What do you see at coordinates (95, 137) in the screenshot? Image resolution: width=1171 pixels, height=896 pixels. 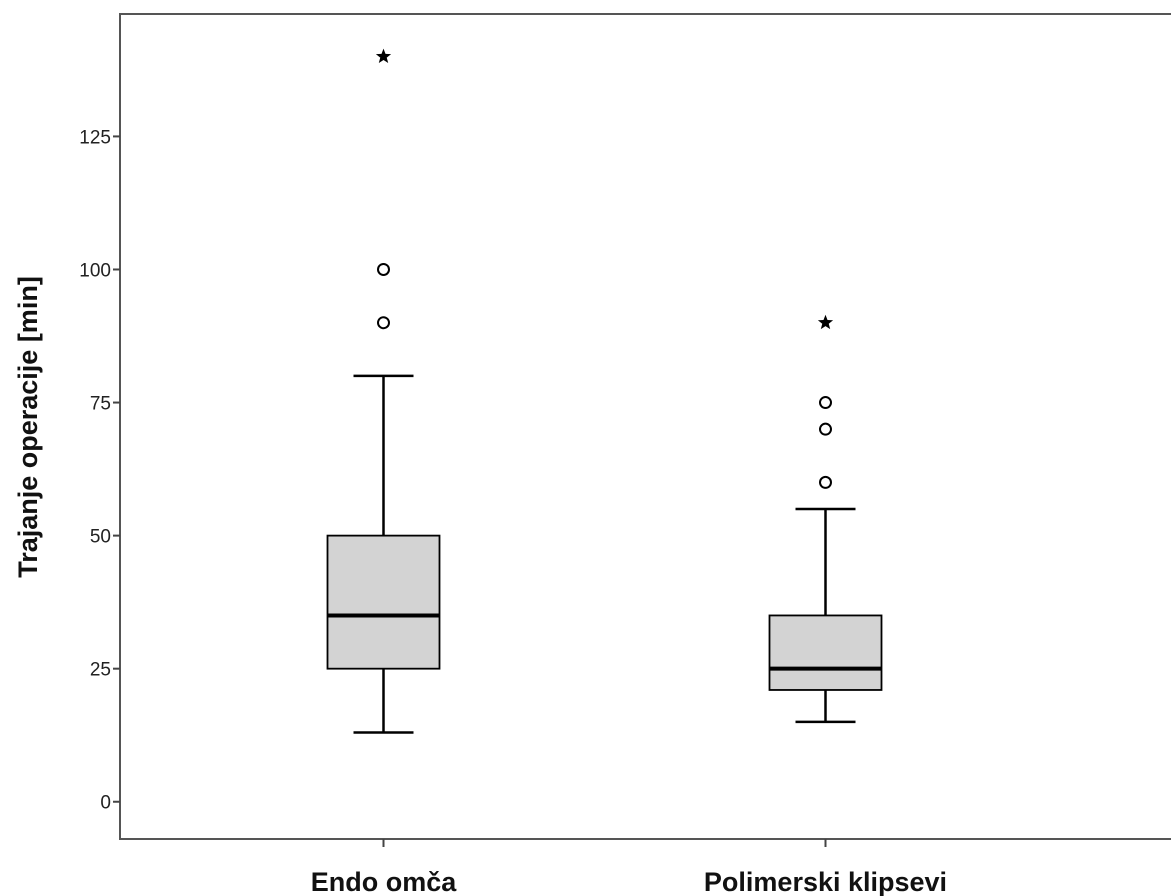 I see `y-tick-label: 125` at bounding box center [95, 137].